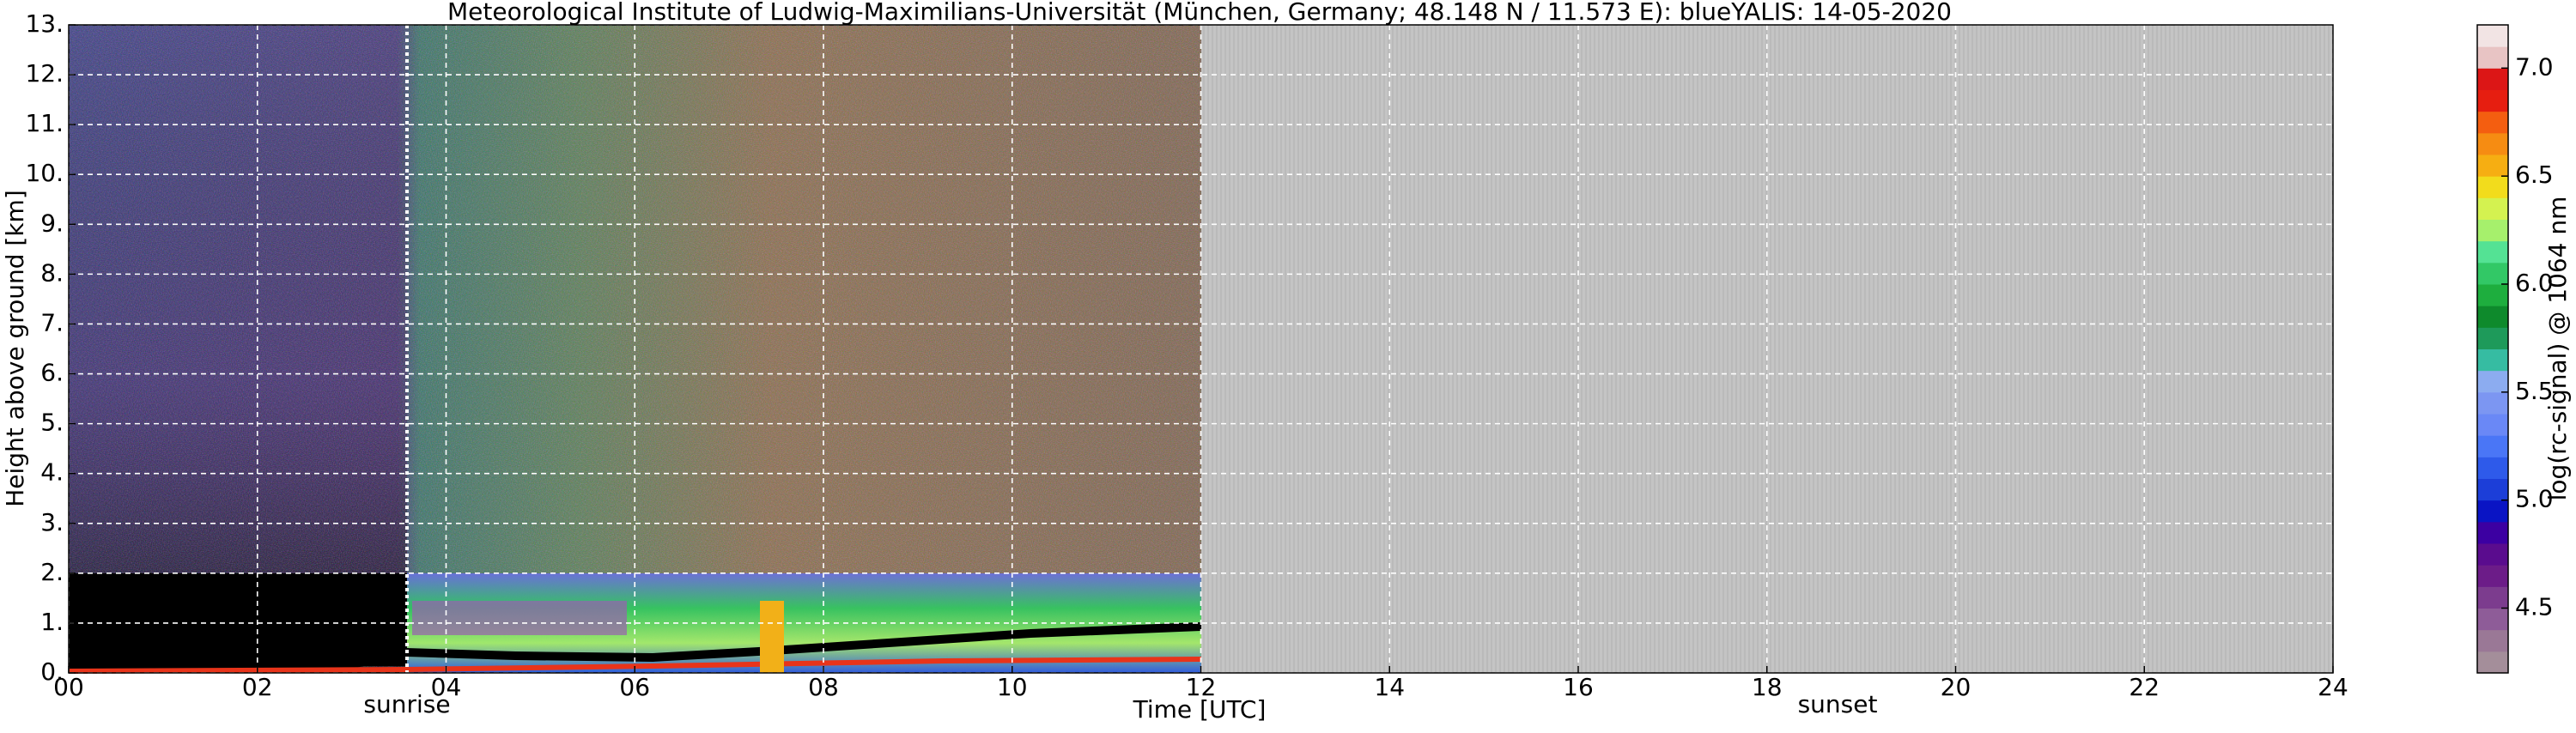 The width and height of the screenshot is (2576, 733). I want to click on annotation: sunset, so click(1838, 704).